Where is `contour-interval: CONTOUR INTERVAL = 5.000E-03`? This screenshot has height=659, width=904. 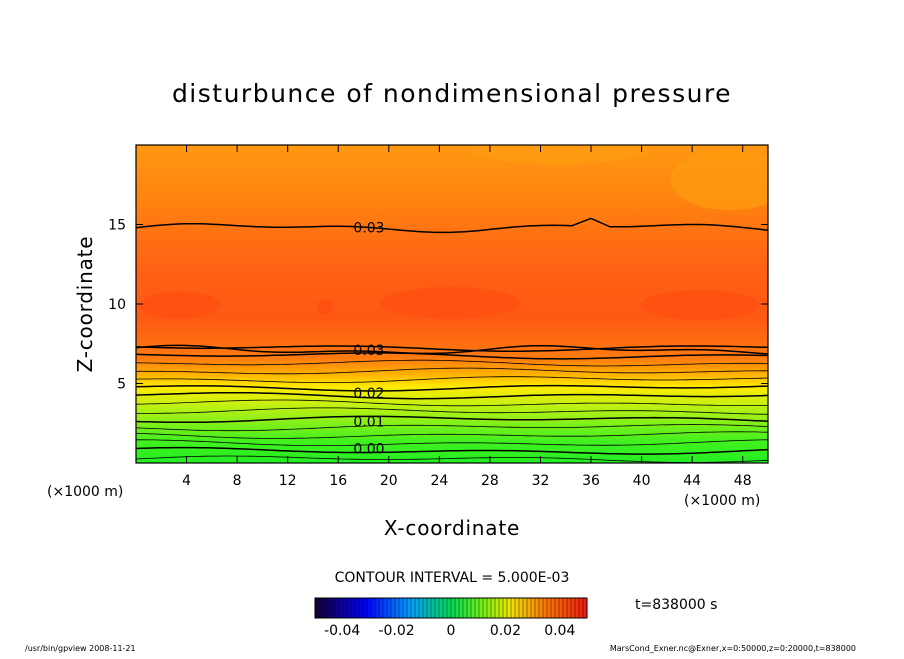 contour-interval: CONTOUR INTERVAL = 5.000E-03 is located at coordinates (452, 578).